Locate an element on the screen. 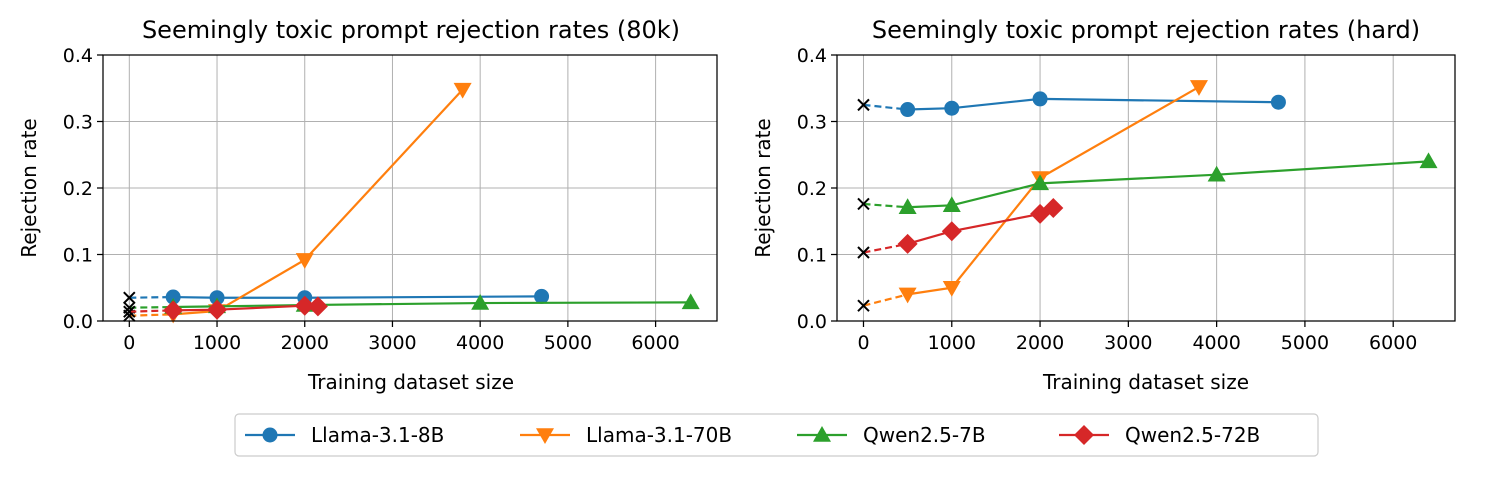  legend-box is located at coordinates (776, 435).